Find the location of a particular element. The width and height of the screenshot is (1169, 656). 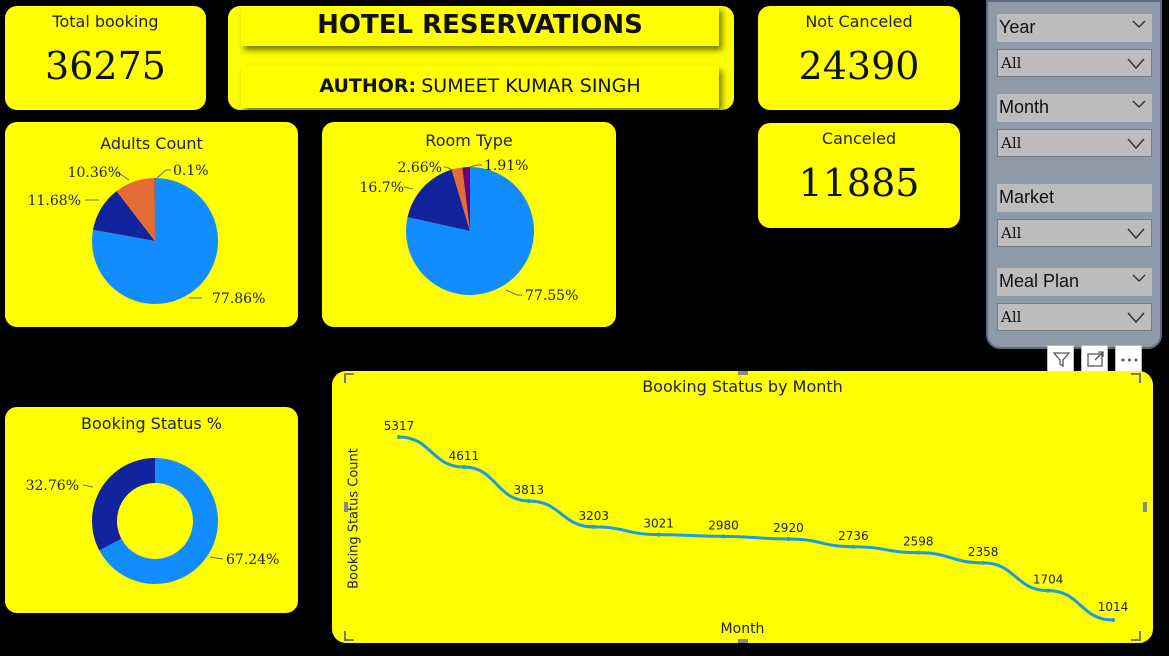

not-canceled-value: 24390 is located at coordinates (859, 66).